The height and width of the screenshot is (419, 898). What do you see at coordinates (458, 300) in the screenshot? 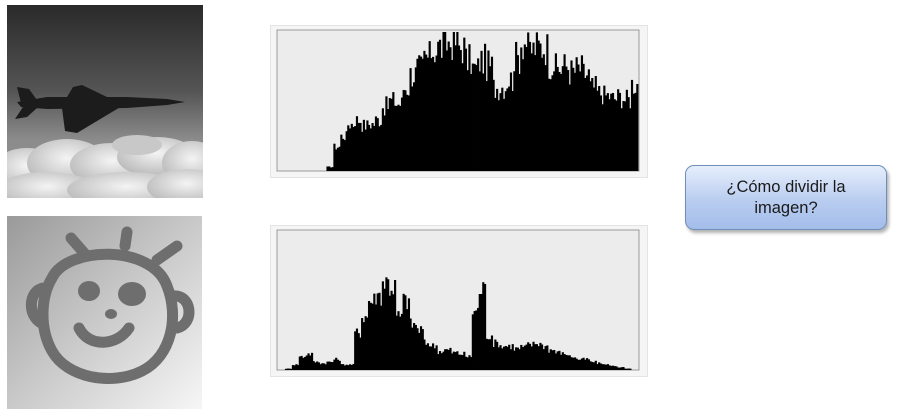
I see `histogram-bottom-chart` at bounding box center [458, 300].